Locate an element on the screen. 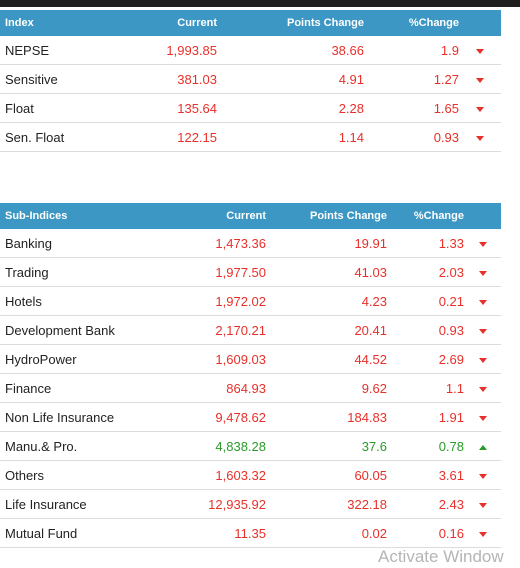  row-points-change: 4.23 is located at coordinates (326, 301).